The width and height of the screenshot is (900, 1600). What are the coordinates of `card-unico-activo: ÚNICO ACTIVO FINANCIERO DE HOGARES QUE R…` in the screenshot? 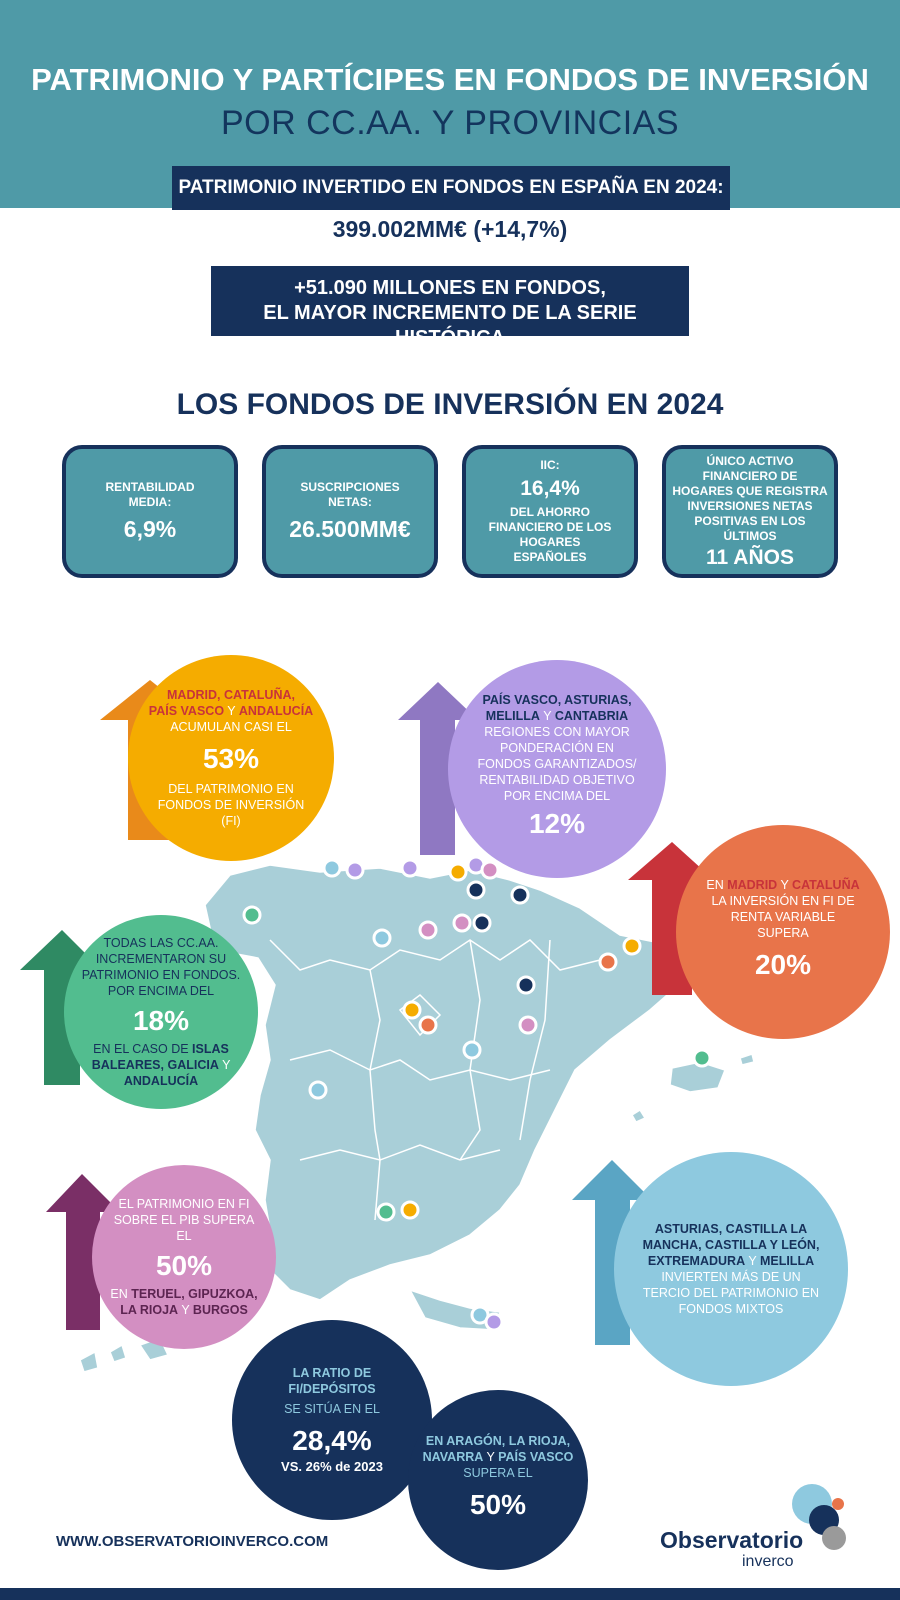 It's located at (750, 511).